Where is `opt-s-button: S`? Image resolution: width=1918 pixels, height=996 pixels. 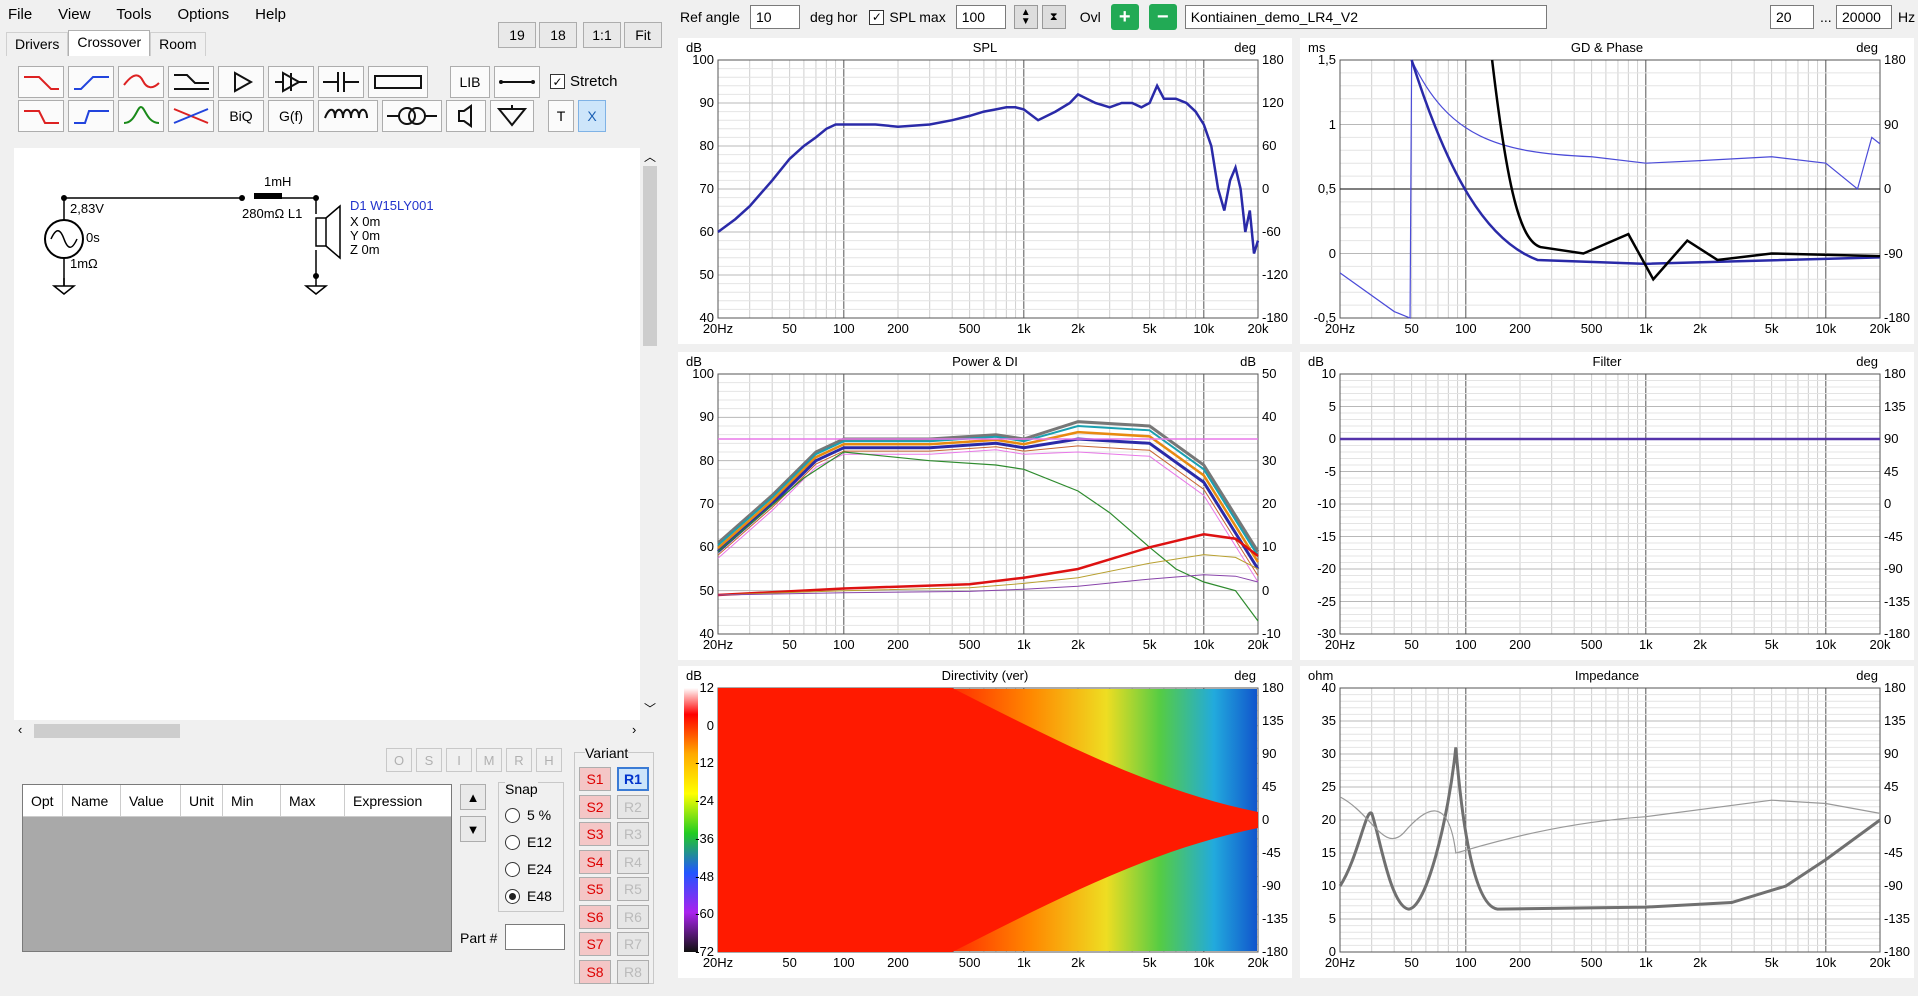
opt-s-button: S is located at coordinates (429, 760).